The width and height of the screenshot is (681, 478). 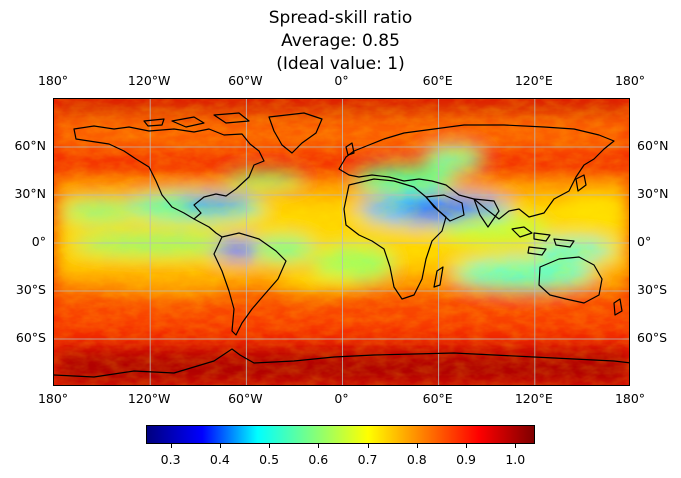 I want to click on lat-tick-label-left: 30°S, so click(x=30, y=289).